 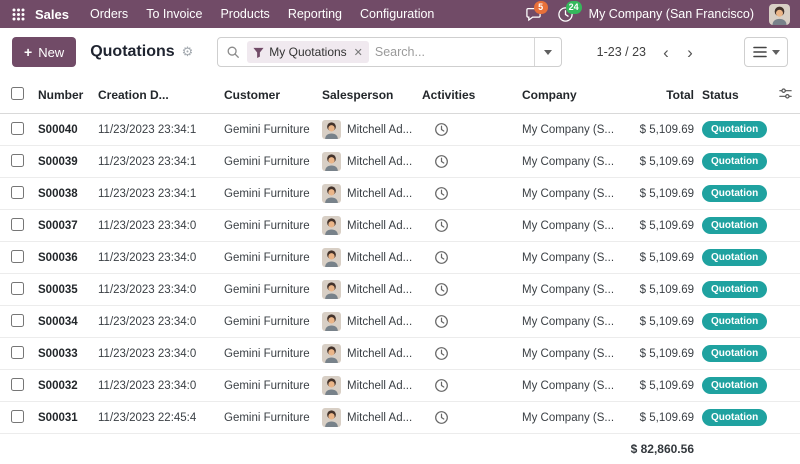 I want to click on column-header-total: Total, so click(x=658, y=95).